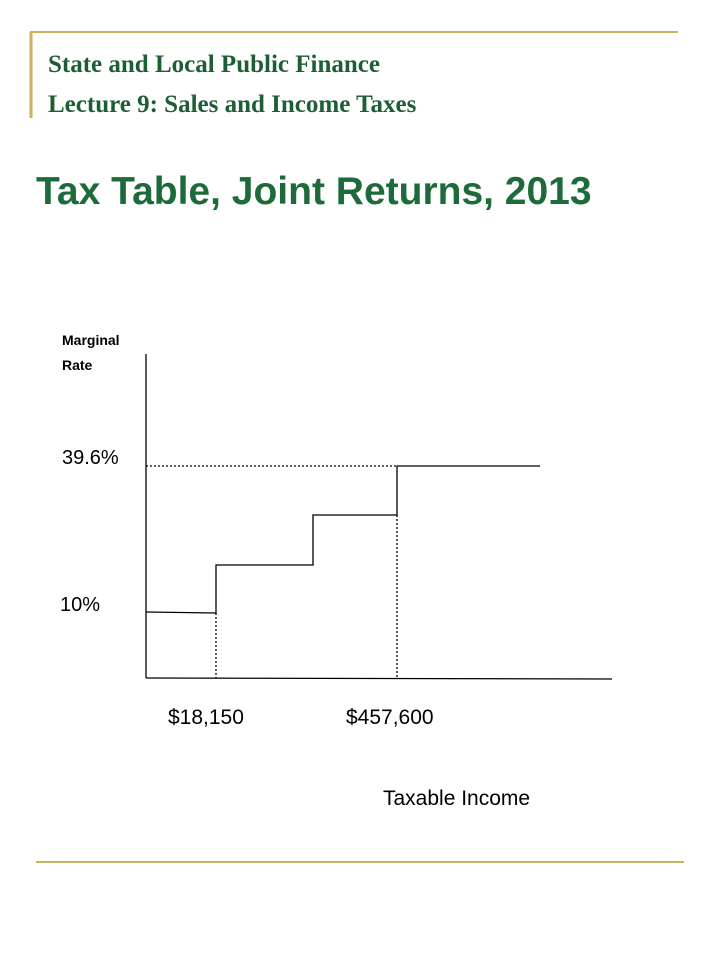  I want to click on course: State and Local Public Finance, so click(214, 64).